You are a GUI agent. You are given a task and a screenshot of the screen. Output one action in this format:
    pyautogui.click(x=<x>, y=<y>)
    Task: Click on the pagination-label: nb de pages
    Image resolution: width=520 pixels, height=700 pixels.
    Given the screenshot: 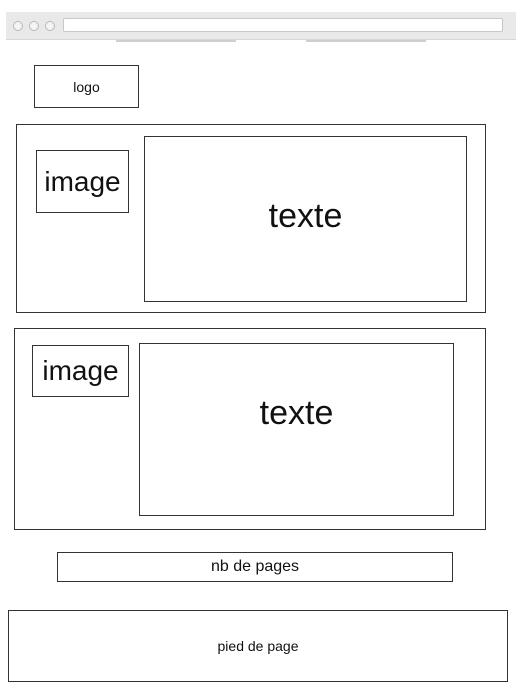 What is the action you would take?
    pyautogui.click(x=255, y=566)
    